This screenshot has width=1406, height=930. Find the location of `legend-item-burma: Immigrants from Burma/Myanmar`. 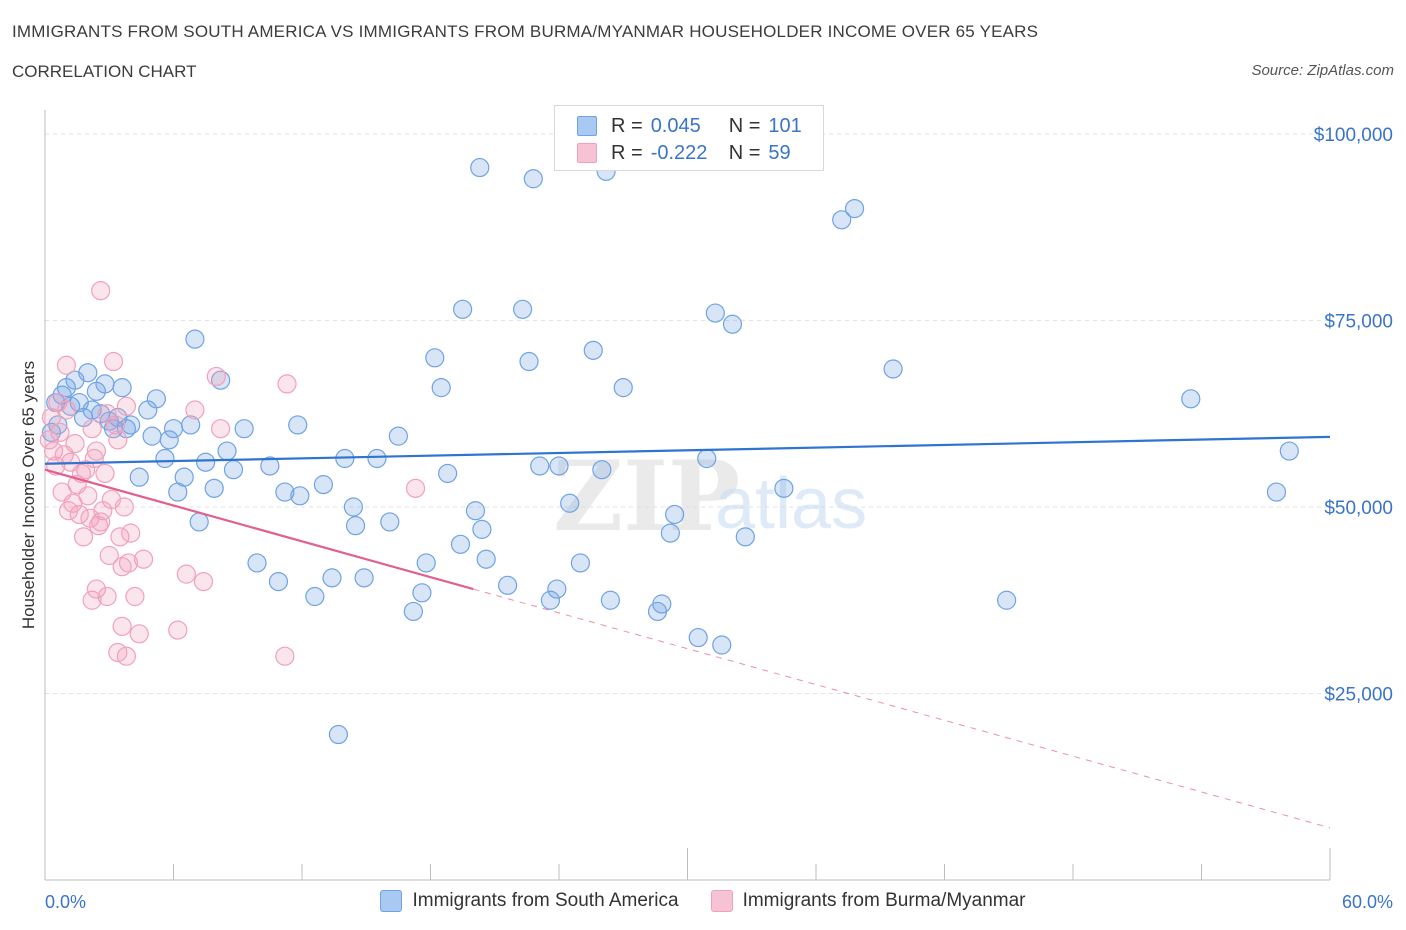

legend-item-burma: Immigrants from Burma/Myanmar is located at coordinates (868, 901).